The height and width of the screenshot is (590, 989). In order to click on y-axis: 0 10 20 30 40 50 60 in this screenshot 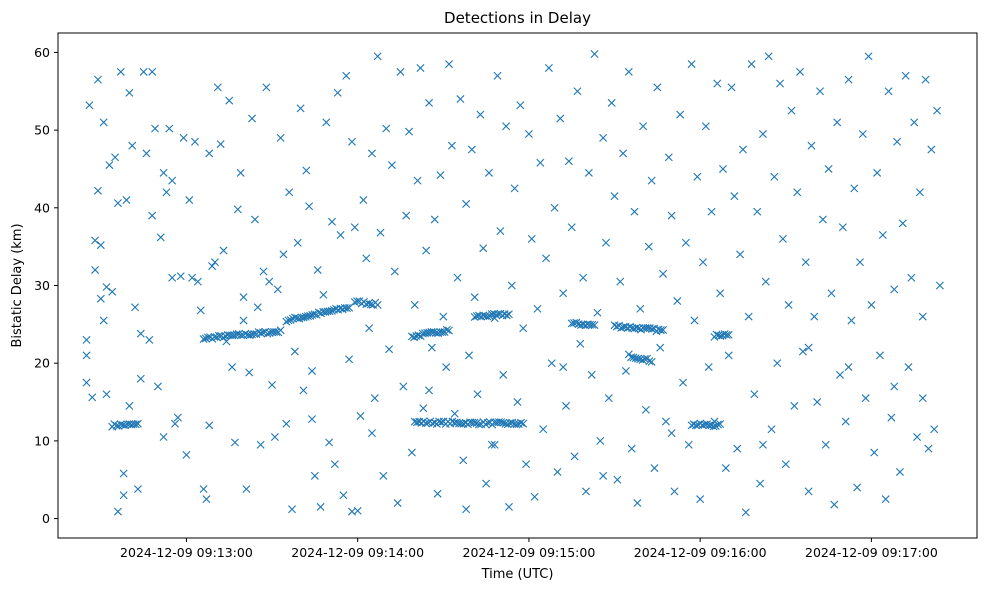, I will do `click(46, 285)`.